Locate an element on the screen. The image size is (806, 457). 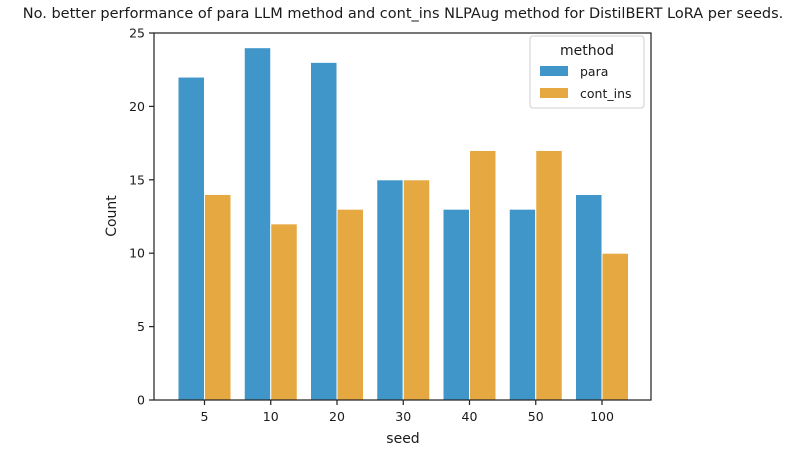
legend-label-para: para is located at coordinates (594, 71).